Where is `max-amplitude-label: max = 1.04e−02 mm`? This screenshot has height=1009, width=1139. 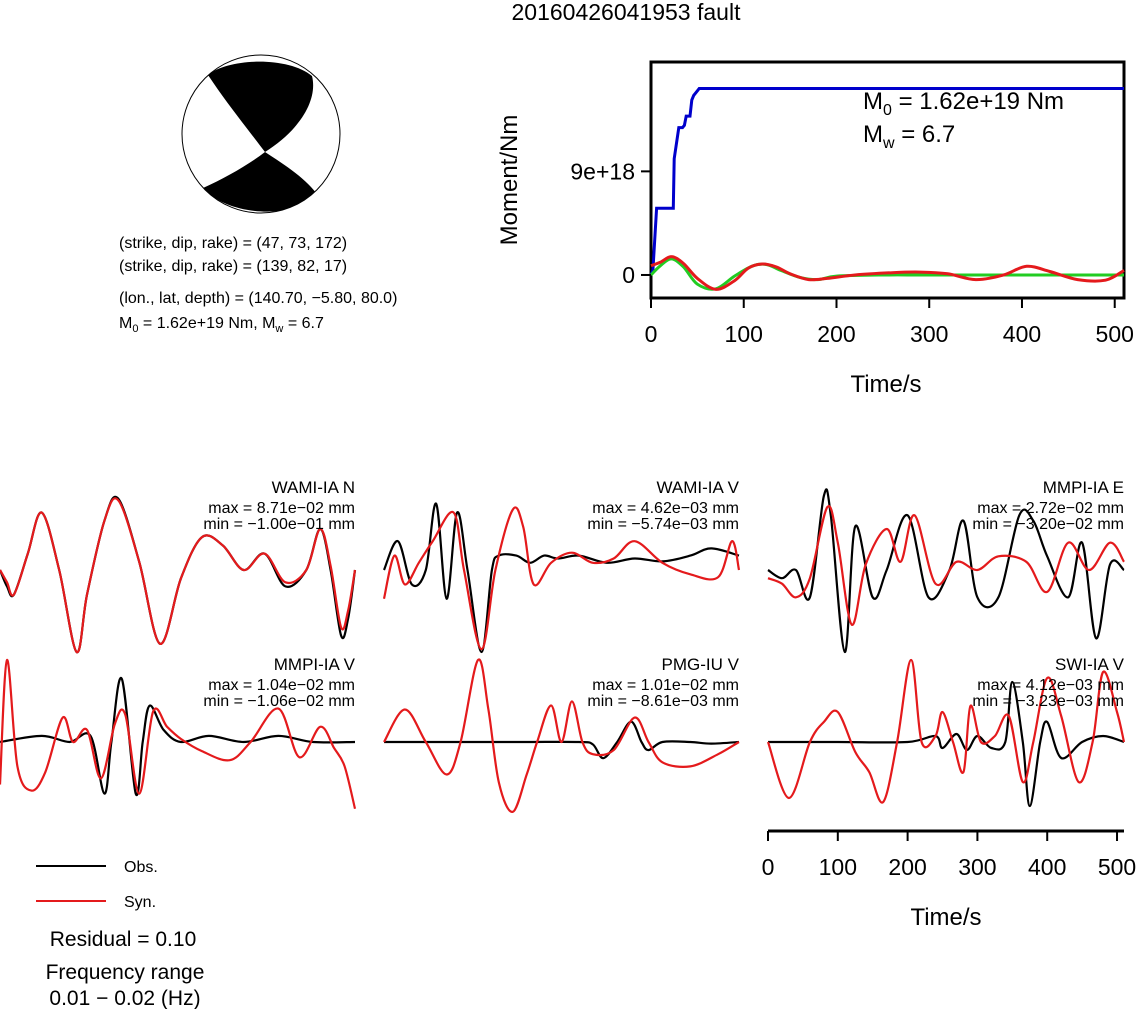 max-amplitude-label: max = 1.04e−02 mm is located at coordinates (281, 685).